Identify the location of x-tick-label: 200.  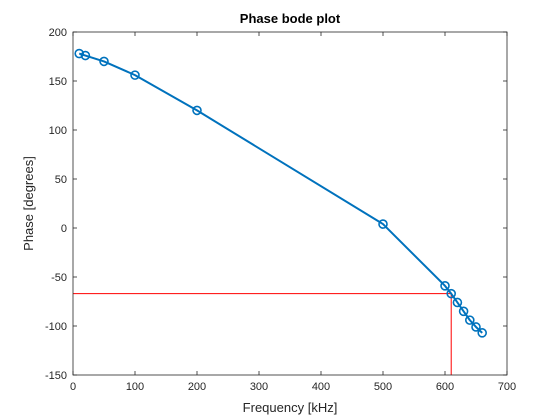
(197, 387).